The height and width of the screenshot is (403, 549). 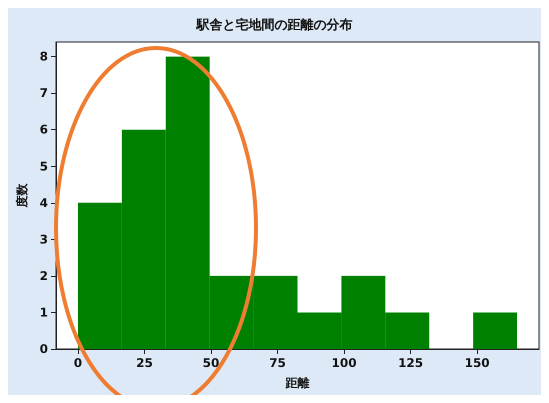 What do you see at coordinates (44, 349) in the screenshot?
I see `y-tick-label: 0` at bounding box center [44, 349].